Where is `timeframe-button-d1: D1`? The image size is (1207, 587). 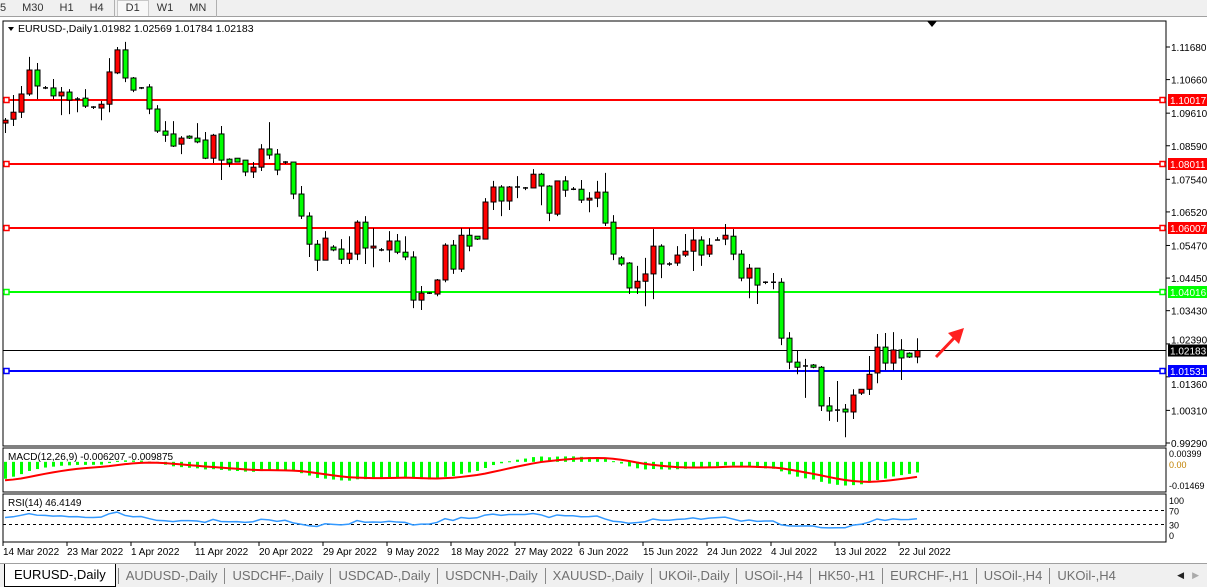
timeframe-button-d1: D1 is located at coordinates (132, 8).